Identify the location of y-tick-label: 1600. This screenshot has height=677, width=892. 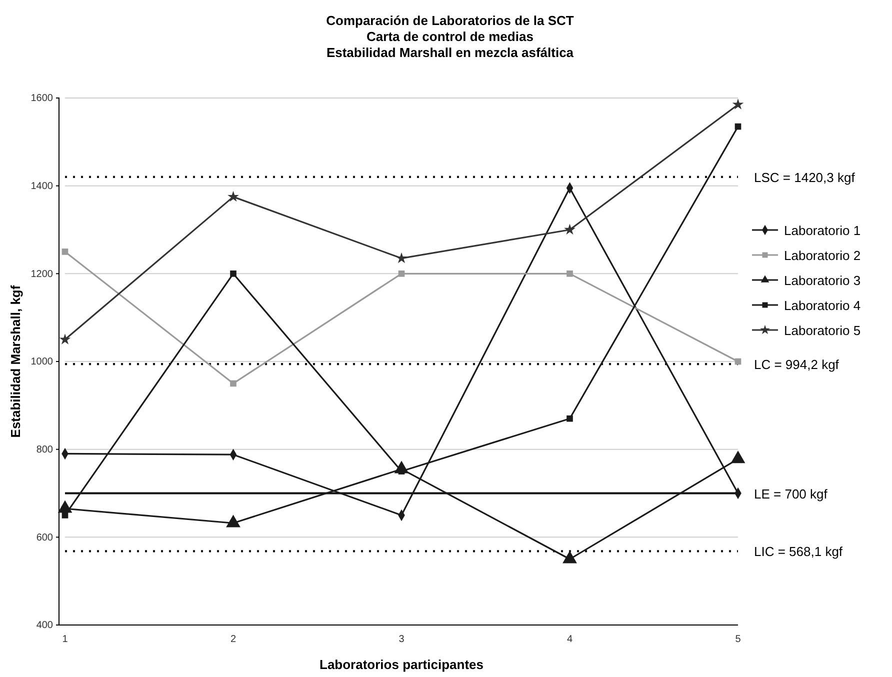
(42, 98).